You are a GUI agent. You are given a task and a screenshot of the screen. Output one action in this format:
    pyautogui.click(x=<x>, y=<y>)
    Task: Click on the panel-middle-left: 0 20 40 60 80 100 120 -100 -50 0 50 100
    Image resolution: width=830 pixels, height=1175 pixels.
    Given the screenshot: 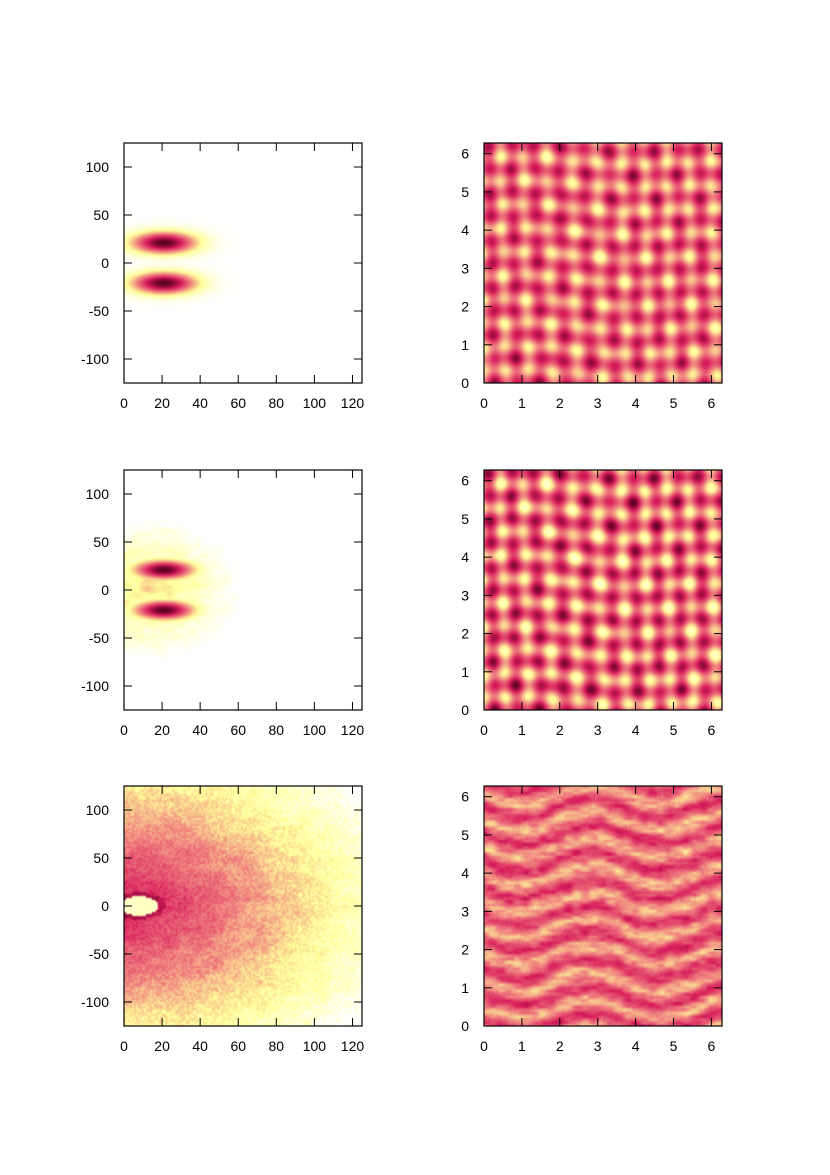 What is the action you would take?
    pyautogui.click(x=223, y=603)
    